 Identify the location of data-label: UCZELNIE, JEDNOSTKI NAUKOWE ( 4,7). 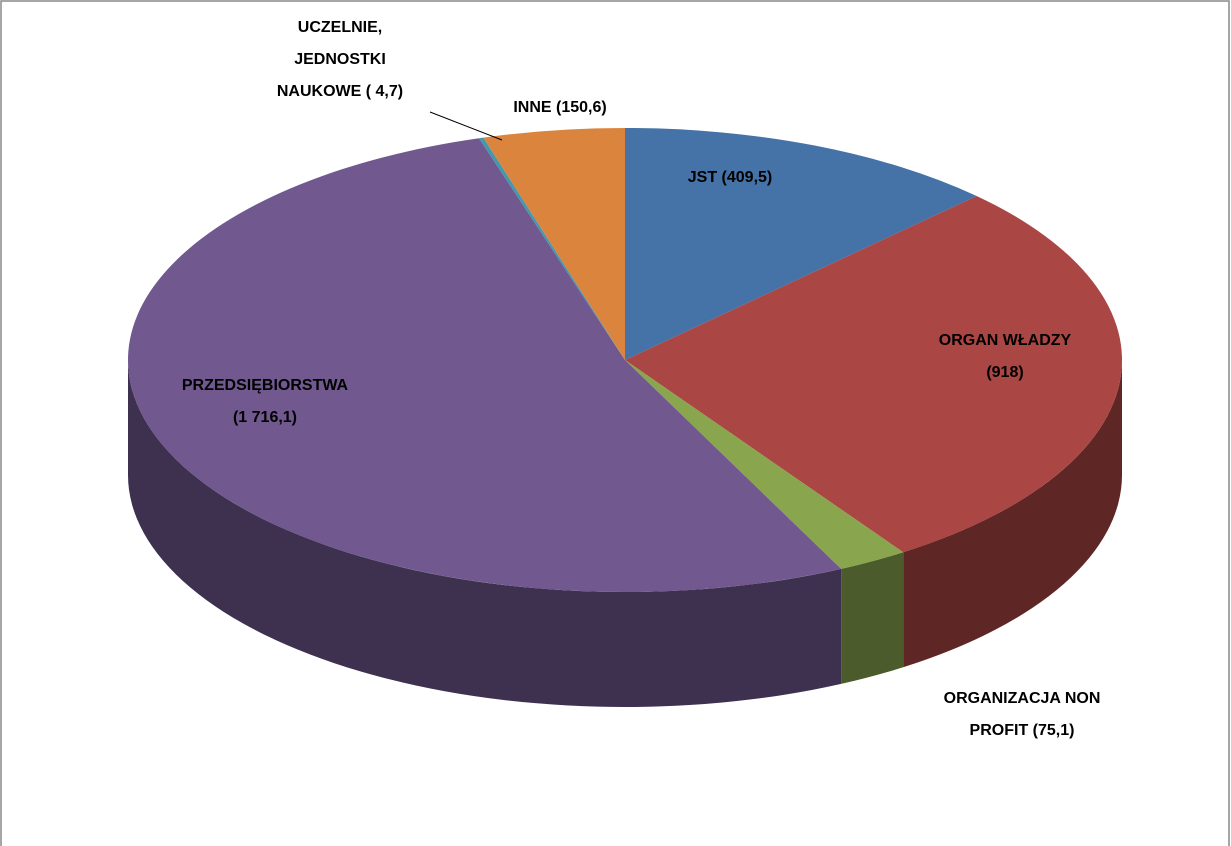
(340, 59).